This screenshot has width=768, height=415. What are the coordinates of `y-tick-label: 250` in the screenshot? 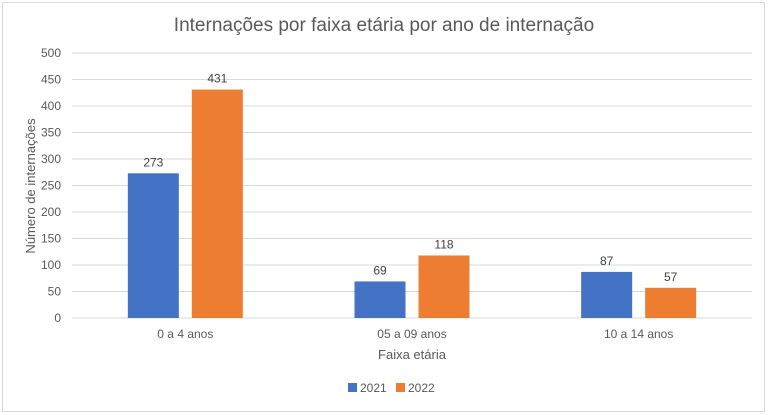 It's located at (51, 186).